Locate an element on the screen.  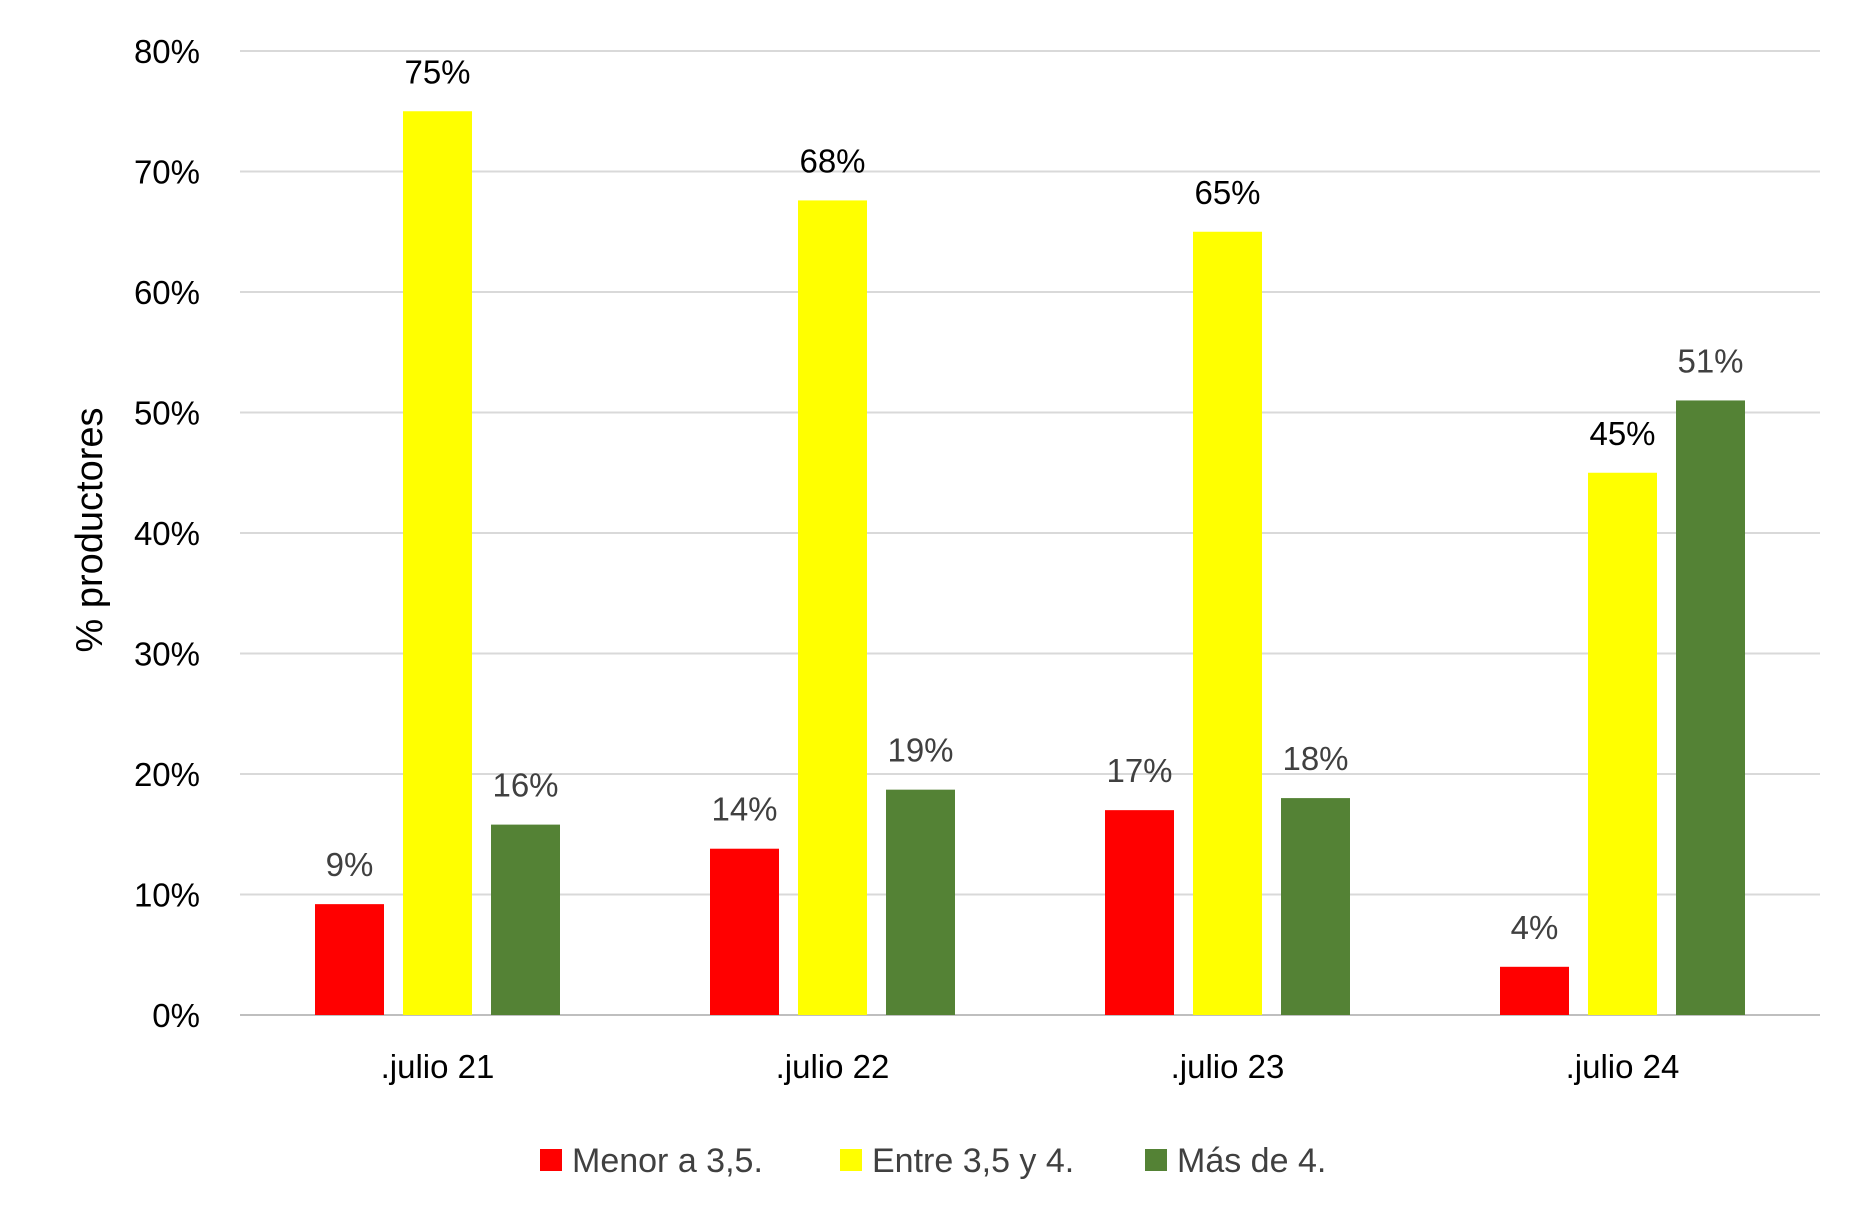
y-tick-label: 0% is located at coordinates (176, 1015).